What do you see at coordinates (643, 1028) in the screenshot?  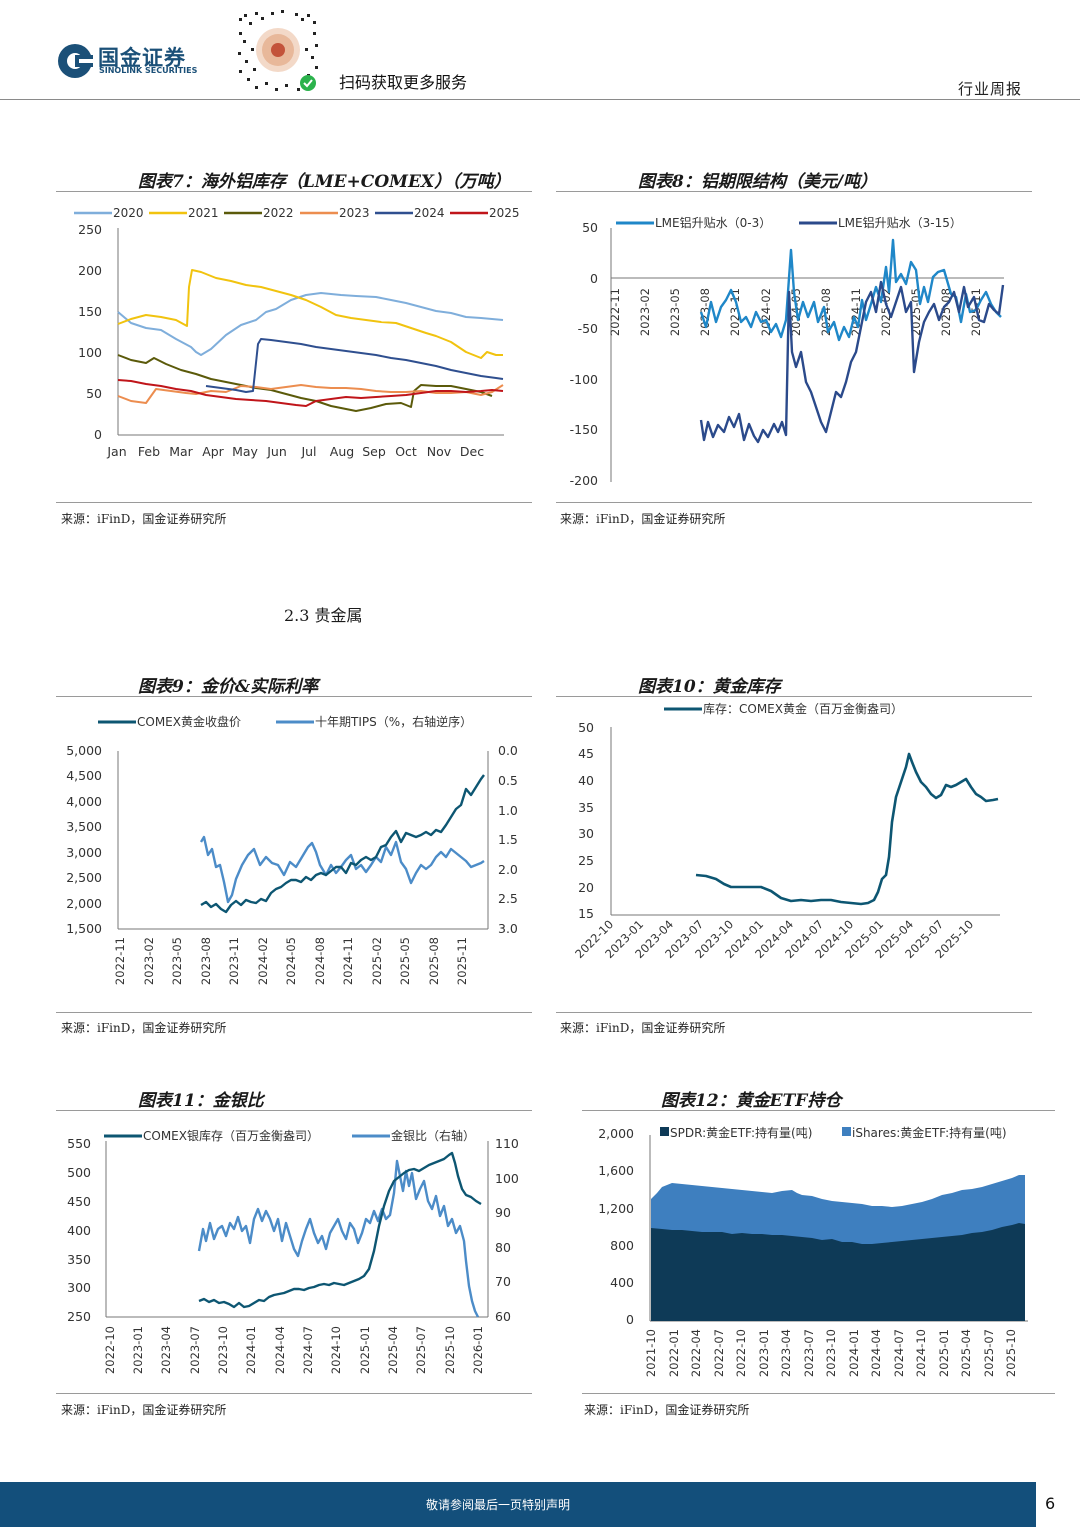 I see `chart-10-source: 来源：iFinD，国金证券研究所` at bounding box center [643, 1028].